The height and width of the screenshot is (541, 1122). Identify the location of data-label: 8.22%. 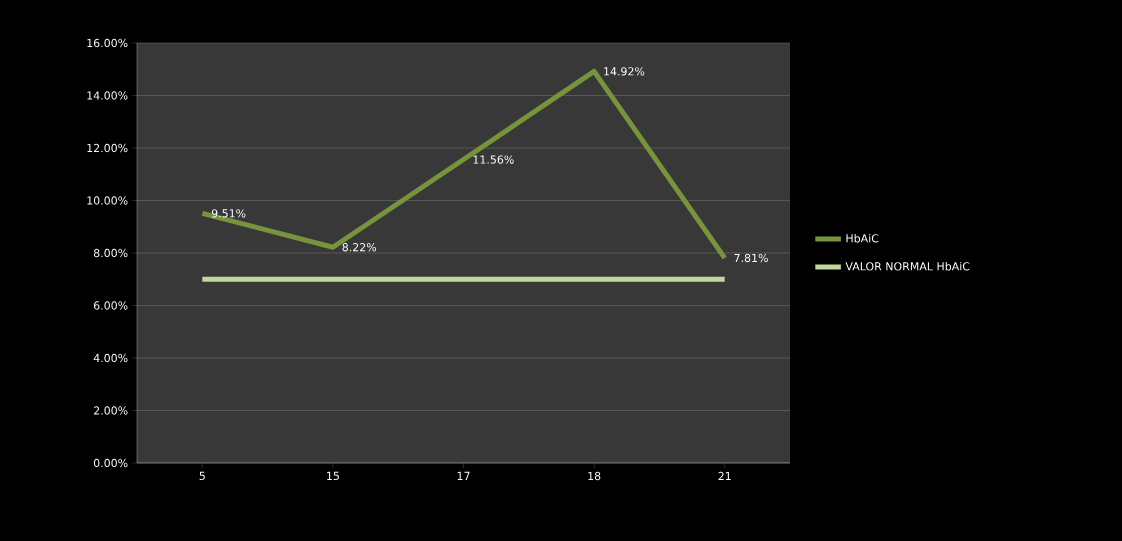
(359, 247).